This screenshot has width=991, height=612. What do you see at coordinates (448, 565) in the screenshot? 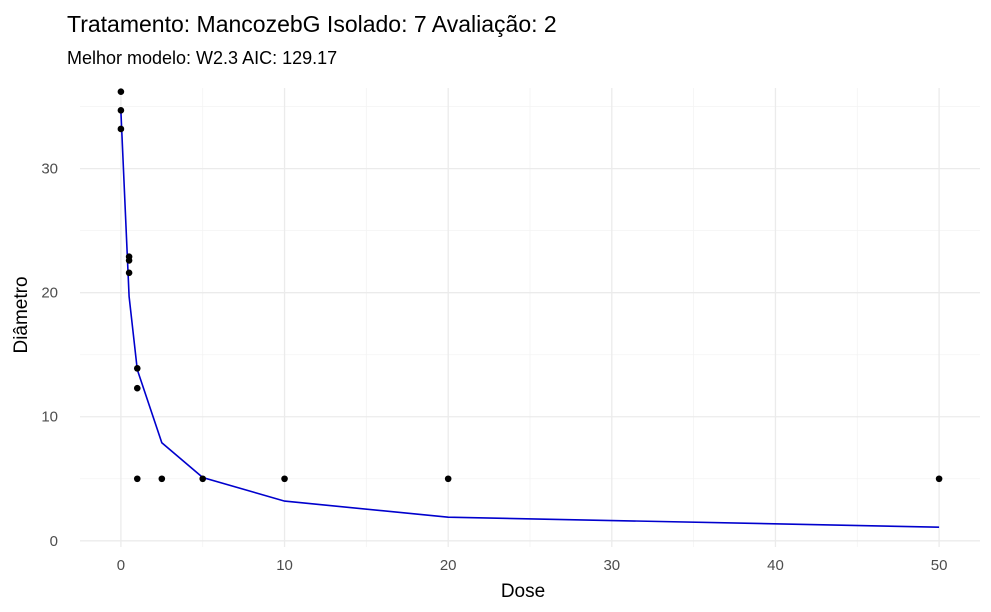
I see `x-tick-label: 20` at bounding box center [448, 565].